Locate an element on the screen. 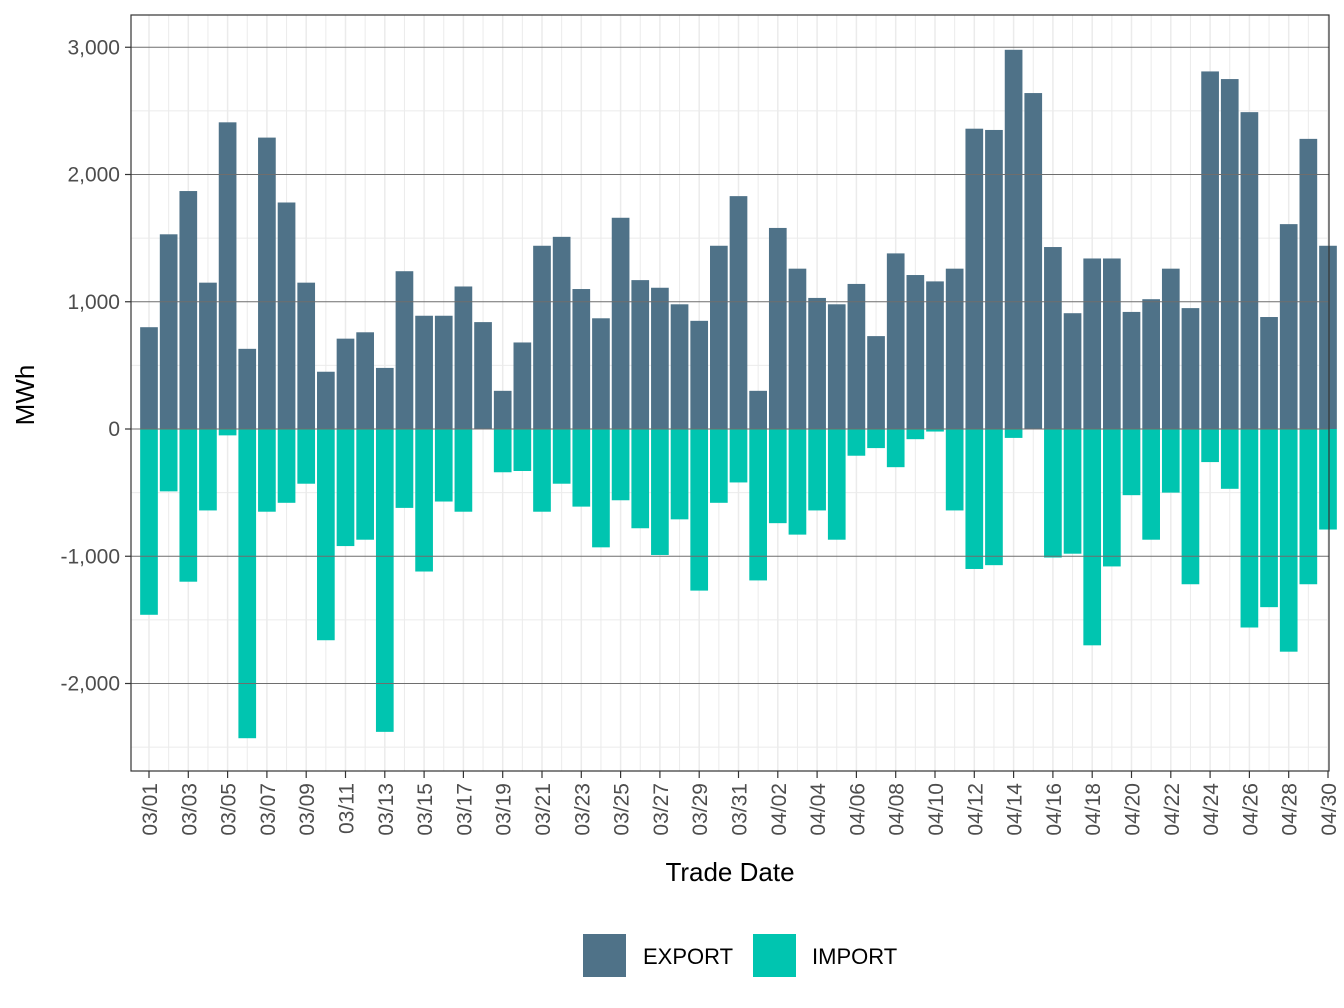 The height and width of the screenshot is (1008, 1344). x-tick-label: 03/23 is located at coordinates (582, 809).